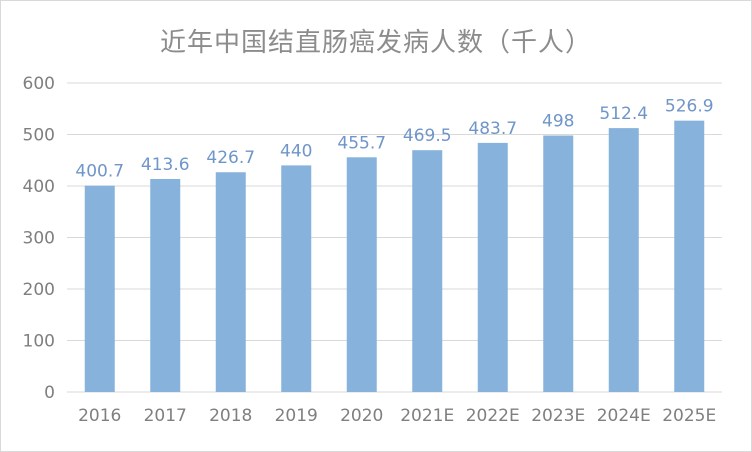 This screenshot has height=452, width=752. Describe the element at coordinates (558, 122) in the screenshot. I see `data-label: 498` at that location.